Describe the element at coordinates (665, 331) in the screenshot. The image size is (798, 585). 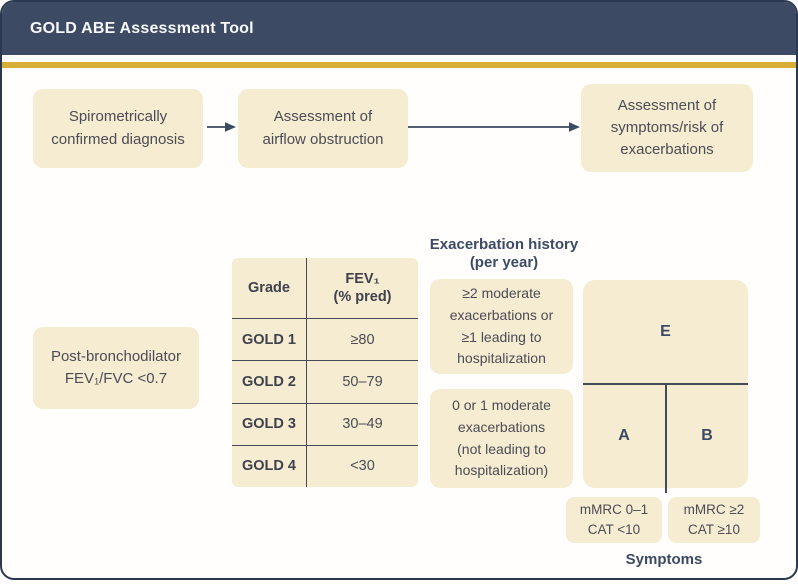
I see `group-e-cell: E` at that location.